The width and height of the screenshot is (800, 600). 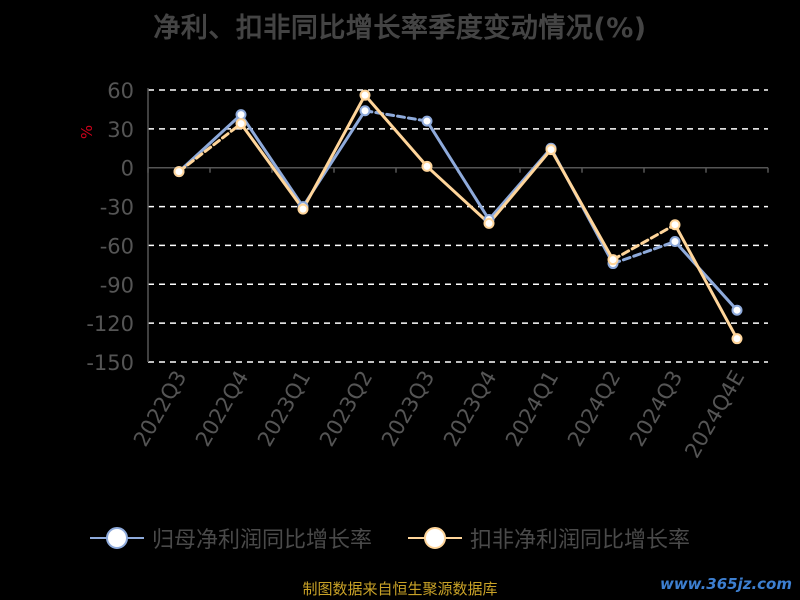 What do you see at coordinates (725, 584) in the screenshot?
I see `watermark: www.365jz.com` at bounding box center [725, 584].